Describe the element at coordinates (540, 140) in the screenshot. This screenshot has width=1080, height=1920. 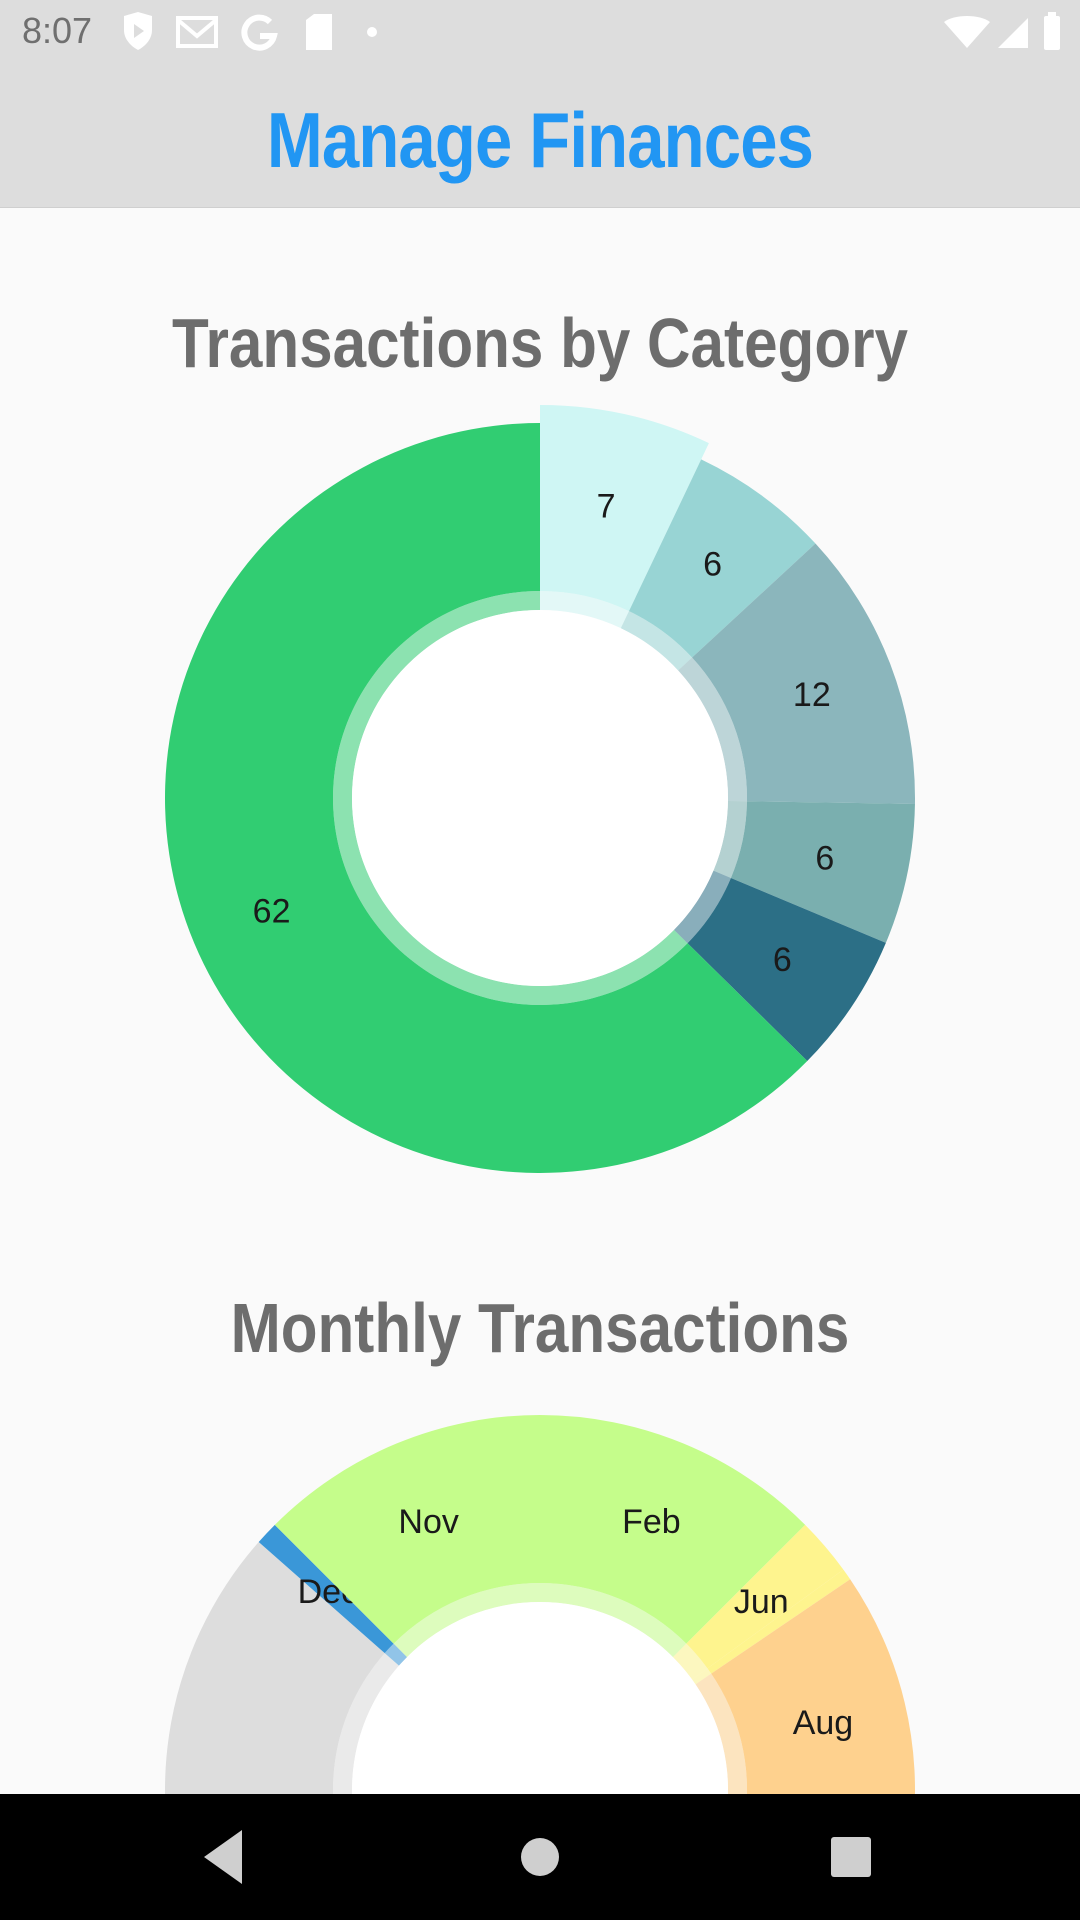
I see `app-title: Manage Finances` at that location.